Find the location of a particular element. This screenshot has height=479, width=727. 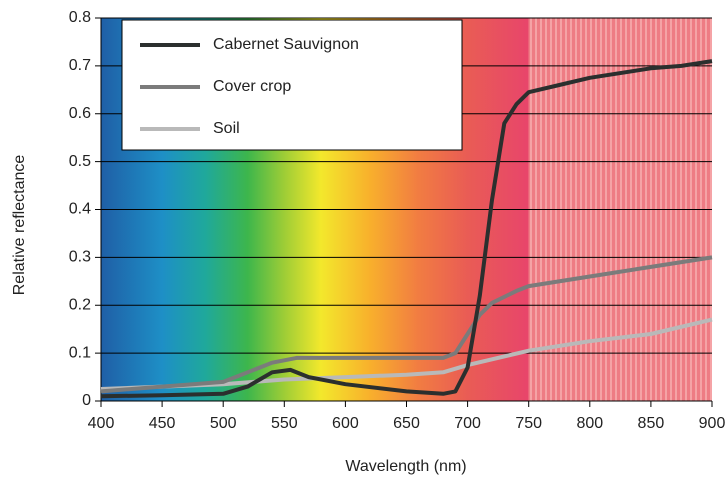

y-tick-label: 0.4 is located at coordinates (80, 209).